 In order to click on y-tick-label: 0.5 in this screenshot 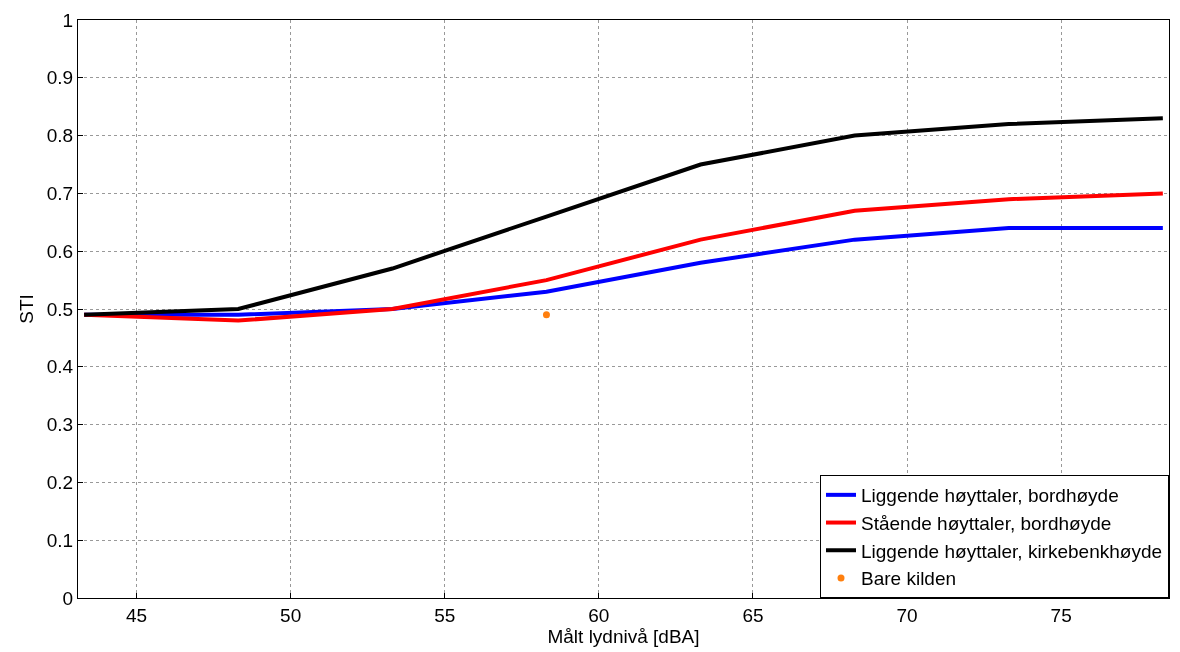, I will do `click(60, 309)`.